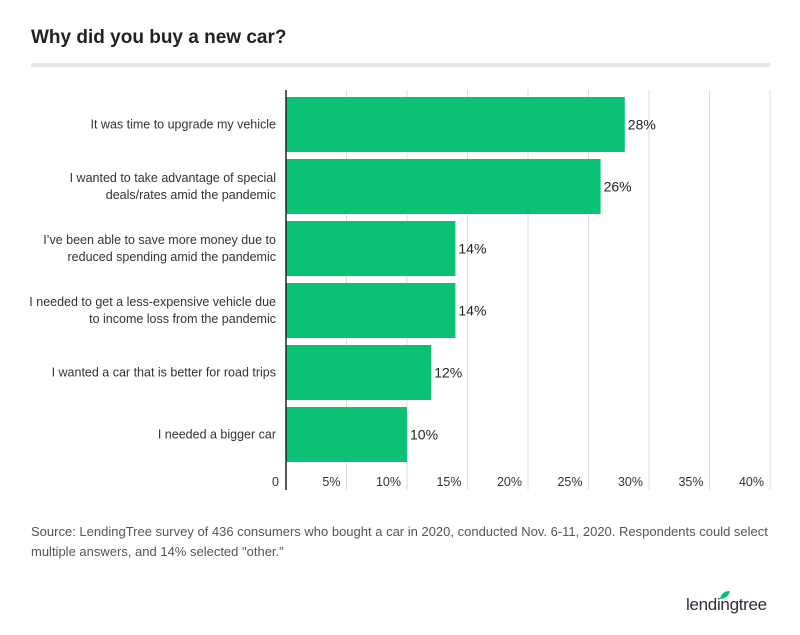  I want to click on category-label: I needed a bigger car, so click(217, 435).